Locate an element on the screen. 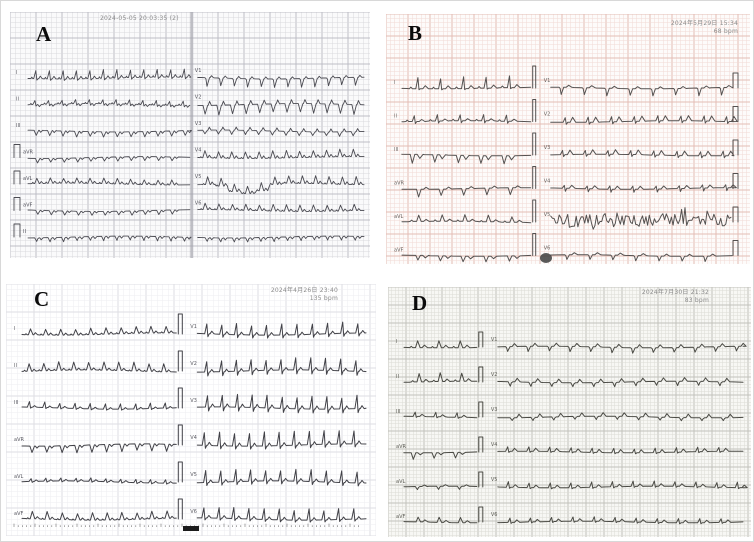 Image resolution: width=754 pixels, height=542 pixels. panel-c-timestamp: 2024年4月26日 23:40 is located at coordinates (304, 290).